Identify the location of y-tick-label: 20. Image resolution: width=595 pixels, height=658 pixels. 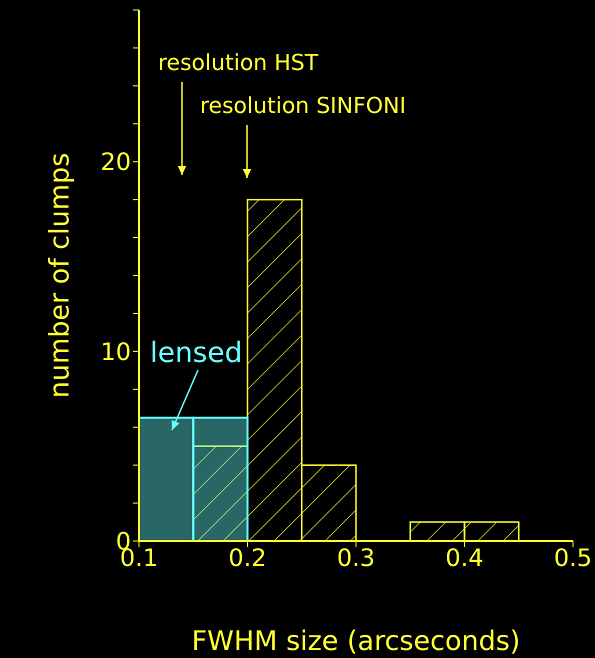
(115, 162).